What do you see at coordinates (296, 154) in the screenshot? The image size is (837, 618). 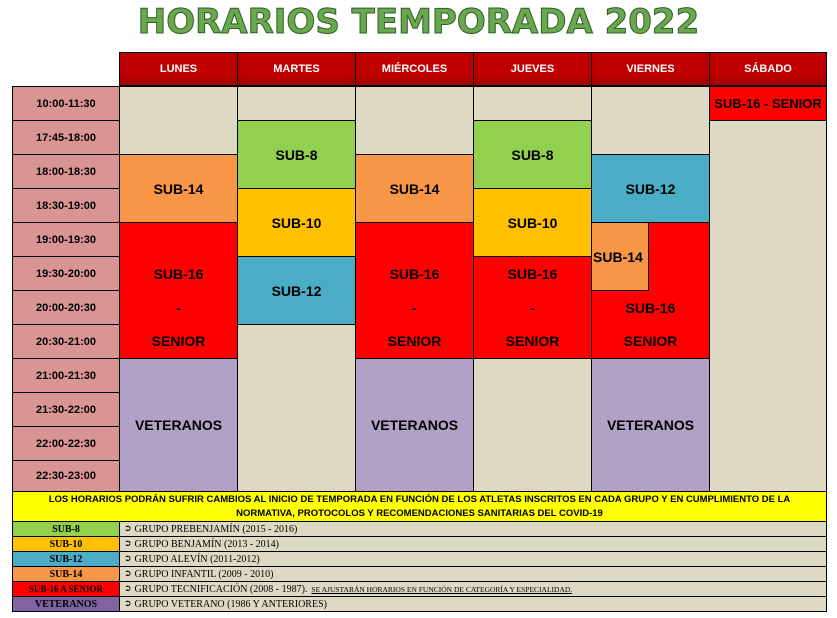 I see `martes-sub8-block: SUB-8` at bounding box center [296, 154].